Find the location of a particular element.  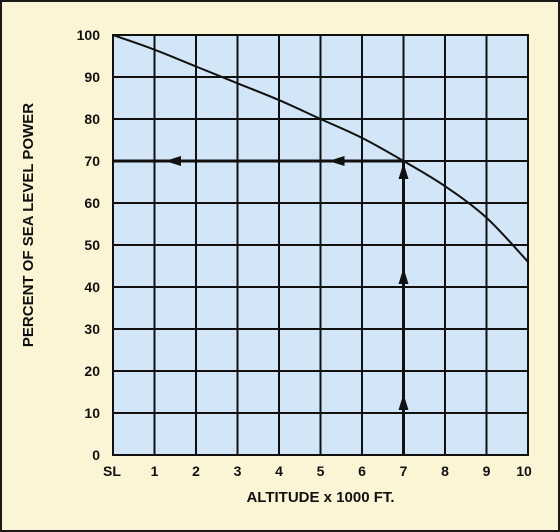

y-axis-title: PERCENT OF SEA LEVEL POWER is located at coordinates (28, 225).